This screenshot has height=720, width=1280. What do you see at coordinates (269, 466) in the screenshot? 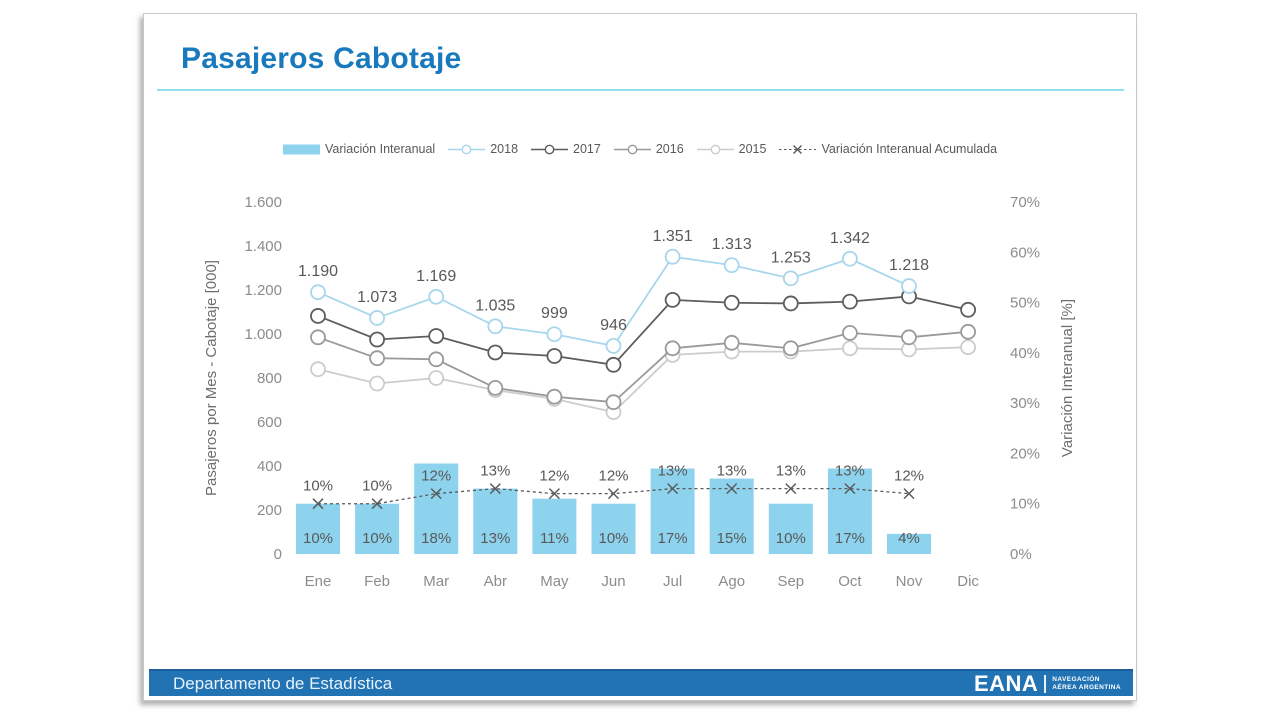
I see `left-axis-tick: 400` at bounding box center [269, 466].